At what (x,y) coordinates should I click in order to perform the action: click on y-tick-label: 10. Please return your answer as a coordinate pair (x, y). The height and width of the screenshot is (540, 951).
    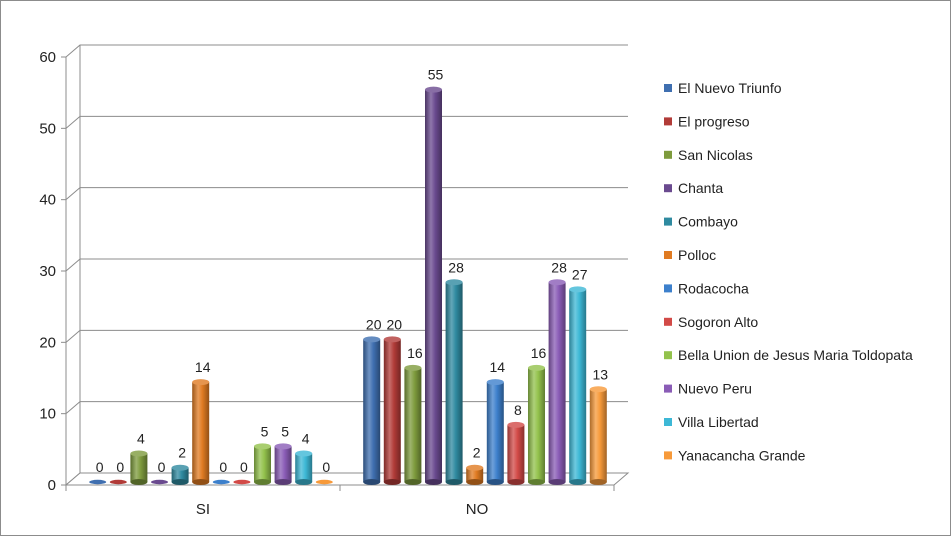
    Looking at the image, I should click on (47, 414).